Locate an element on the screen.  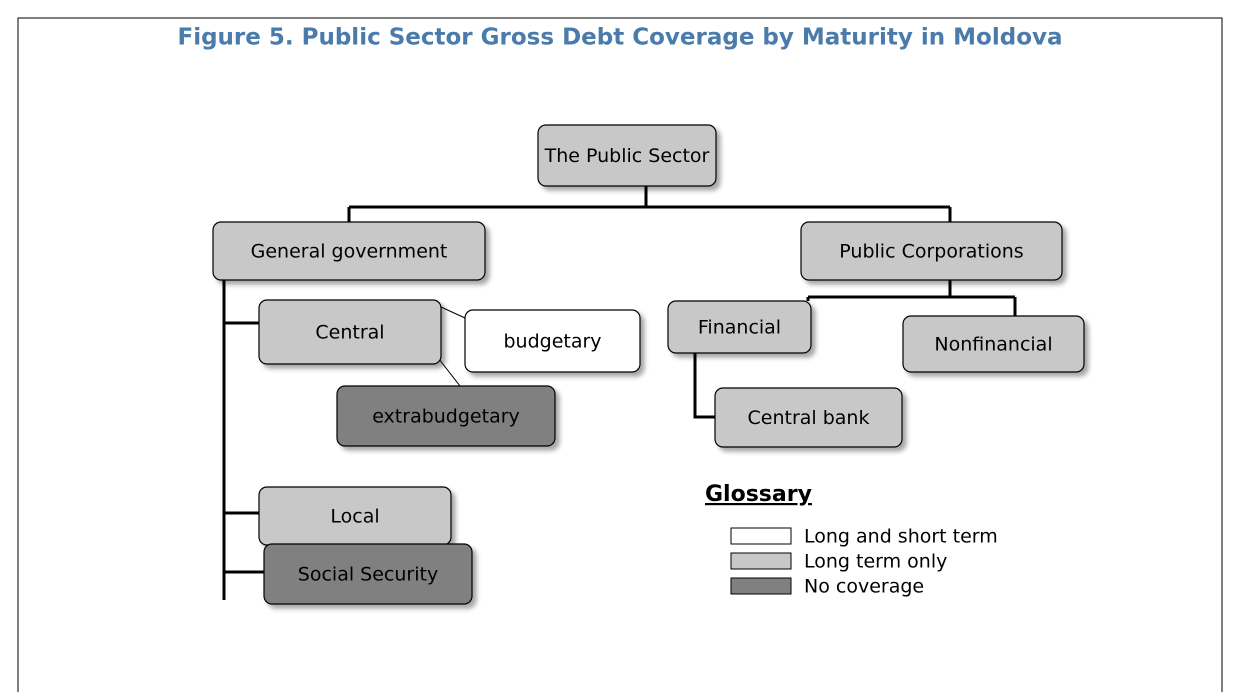
node: Financial is located at coordinates (739, 327).